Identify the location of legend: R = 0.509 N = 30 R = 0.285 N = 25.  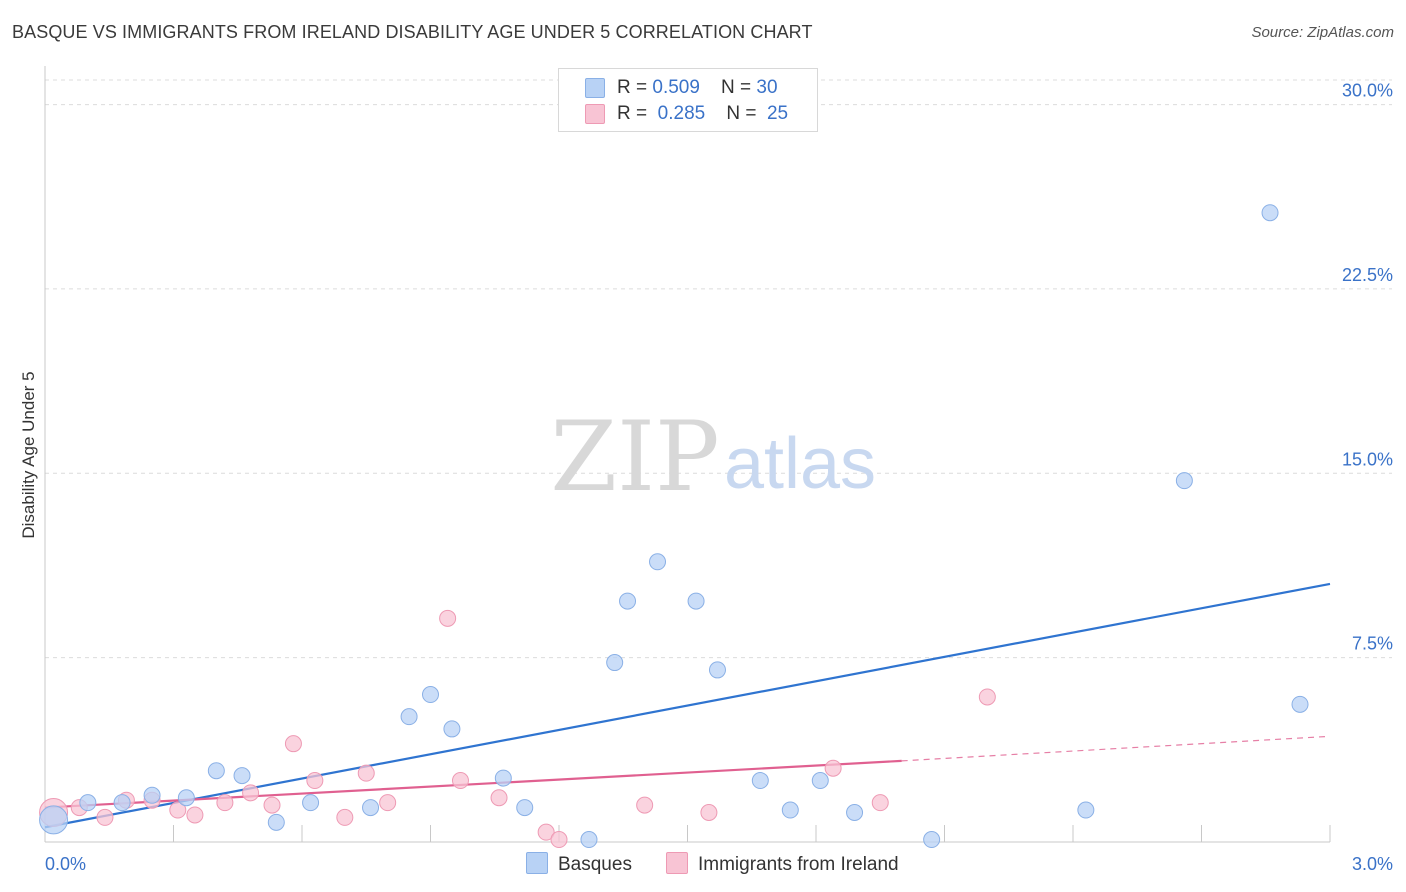
(688, 100).